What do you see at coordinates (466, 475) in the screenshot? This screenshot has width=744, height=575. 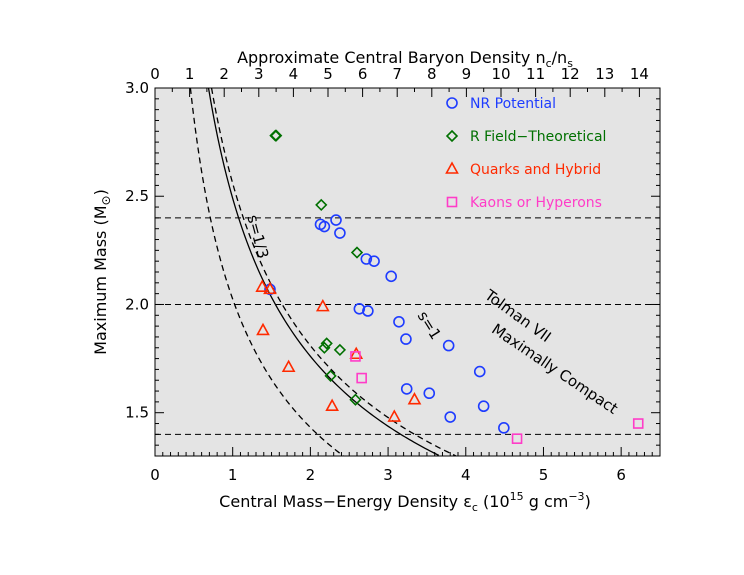 I see `x-tick-label: 4` at bounding box center [466, 475].